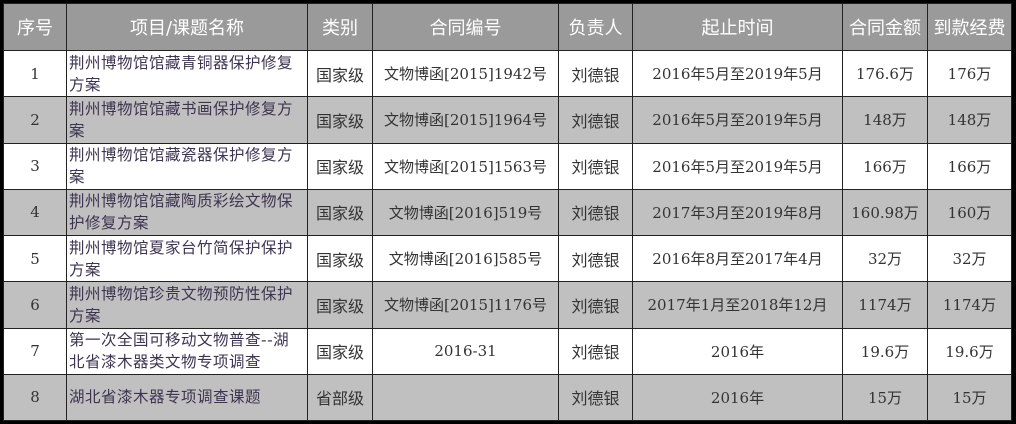 This screenshot has width=1016, height=424. I want to click on cell-name: 荆州博物馆馆藏书画保护修复方案, so click(187, 120).